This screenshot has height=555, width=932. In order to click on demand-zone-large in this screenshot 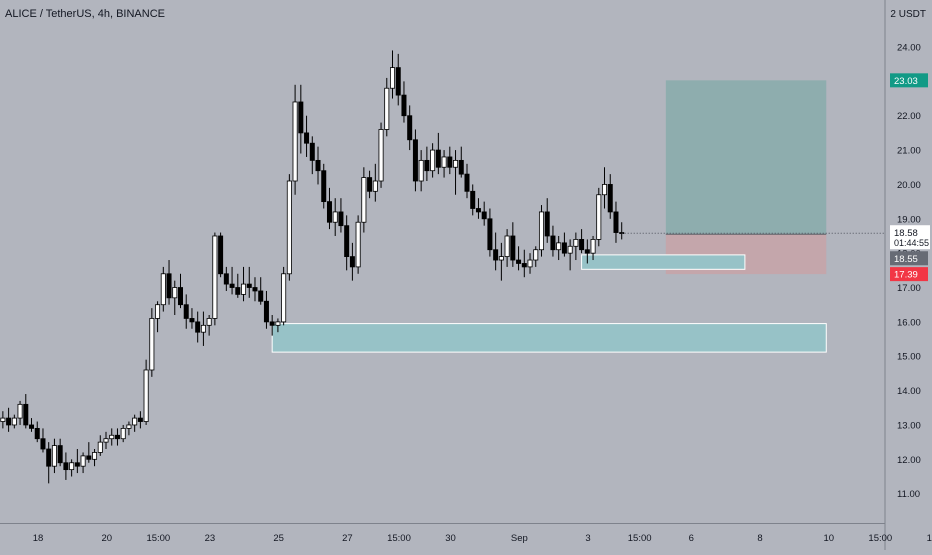, I will do `click(549, 338)`.